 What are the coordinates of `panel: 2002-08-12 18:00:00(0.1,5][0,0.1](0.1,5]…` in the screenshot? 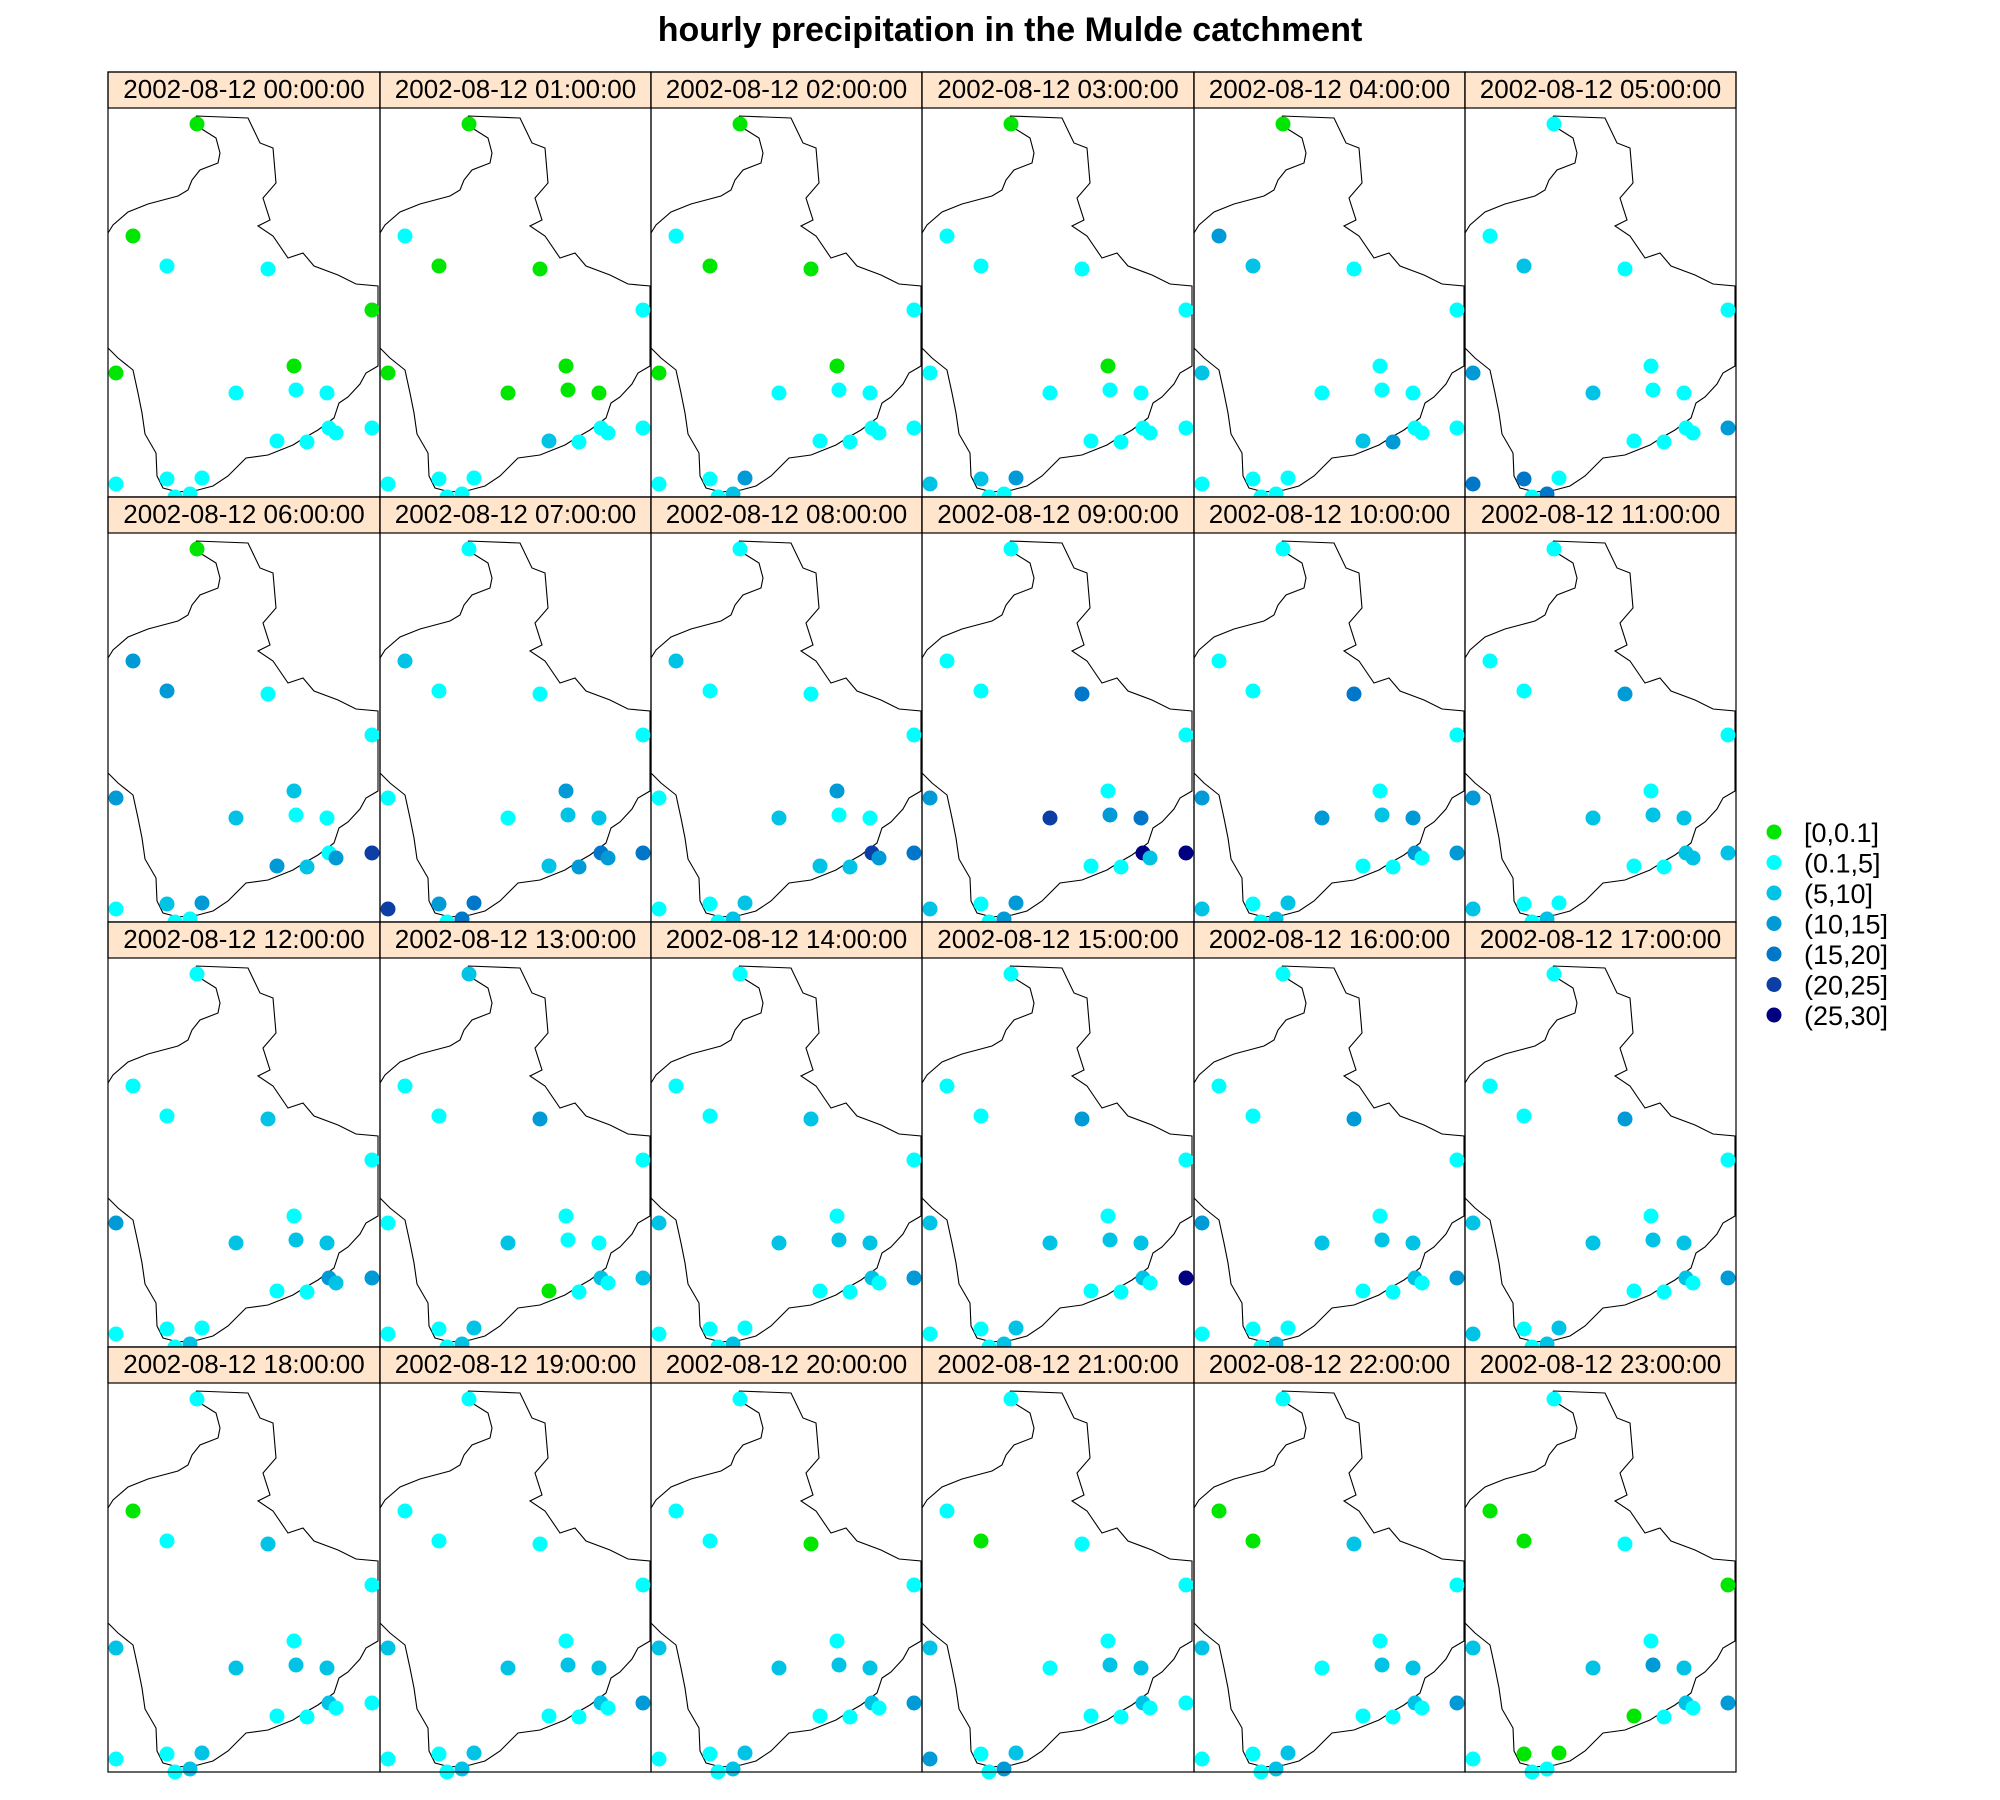 It's located at (244, 1563).